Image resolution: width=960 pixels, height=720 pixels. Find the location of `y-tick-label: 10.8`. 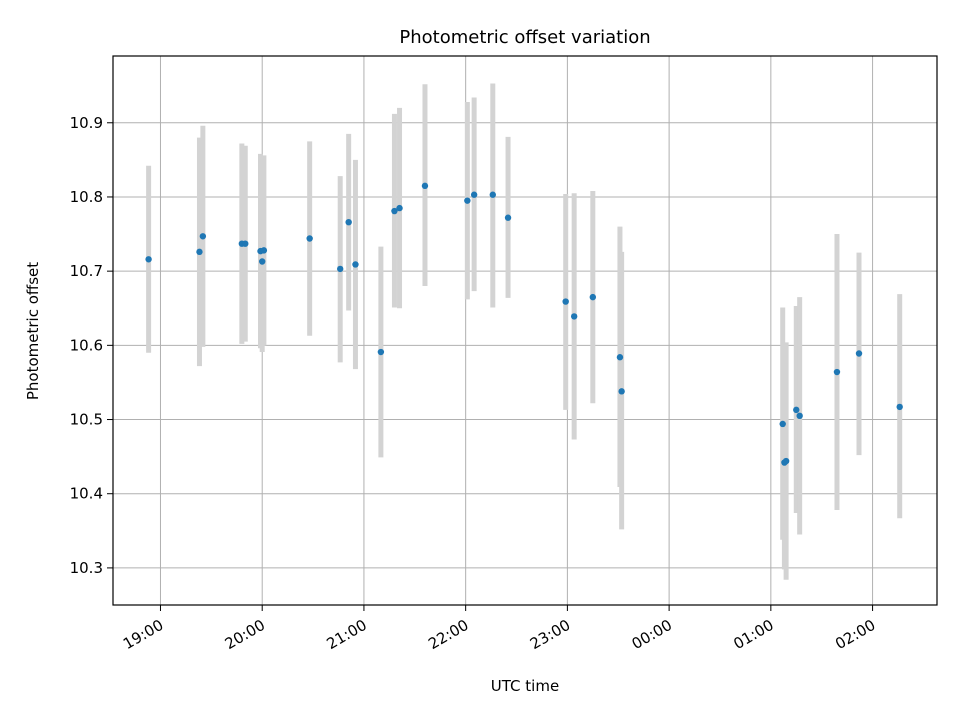

y-tick-label: 10.8 is located at coordinates (86, 197).